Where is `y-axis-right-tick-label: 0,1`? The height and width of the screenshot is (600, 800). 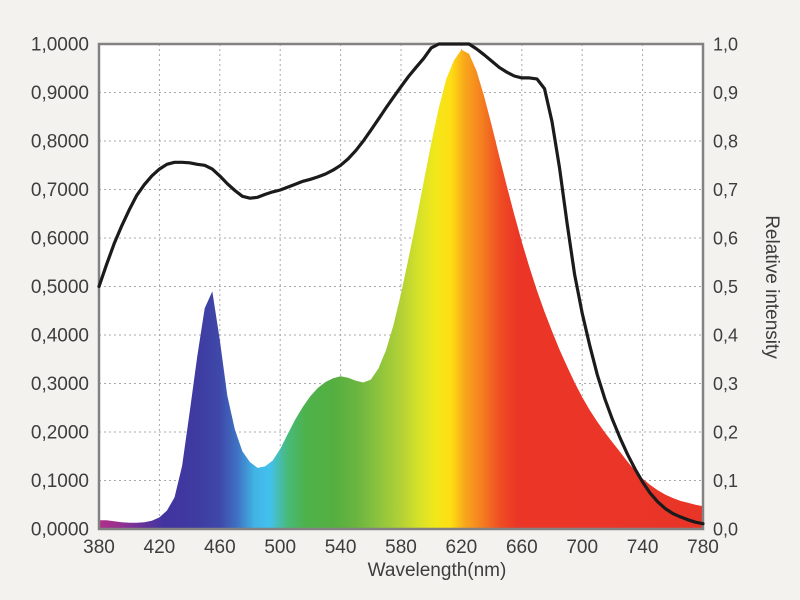 y-axis-right-tick-label: 0,1 is located at coordinates (725, 481).